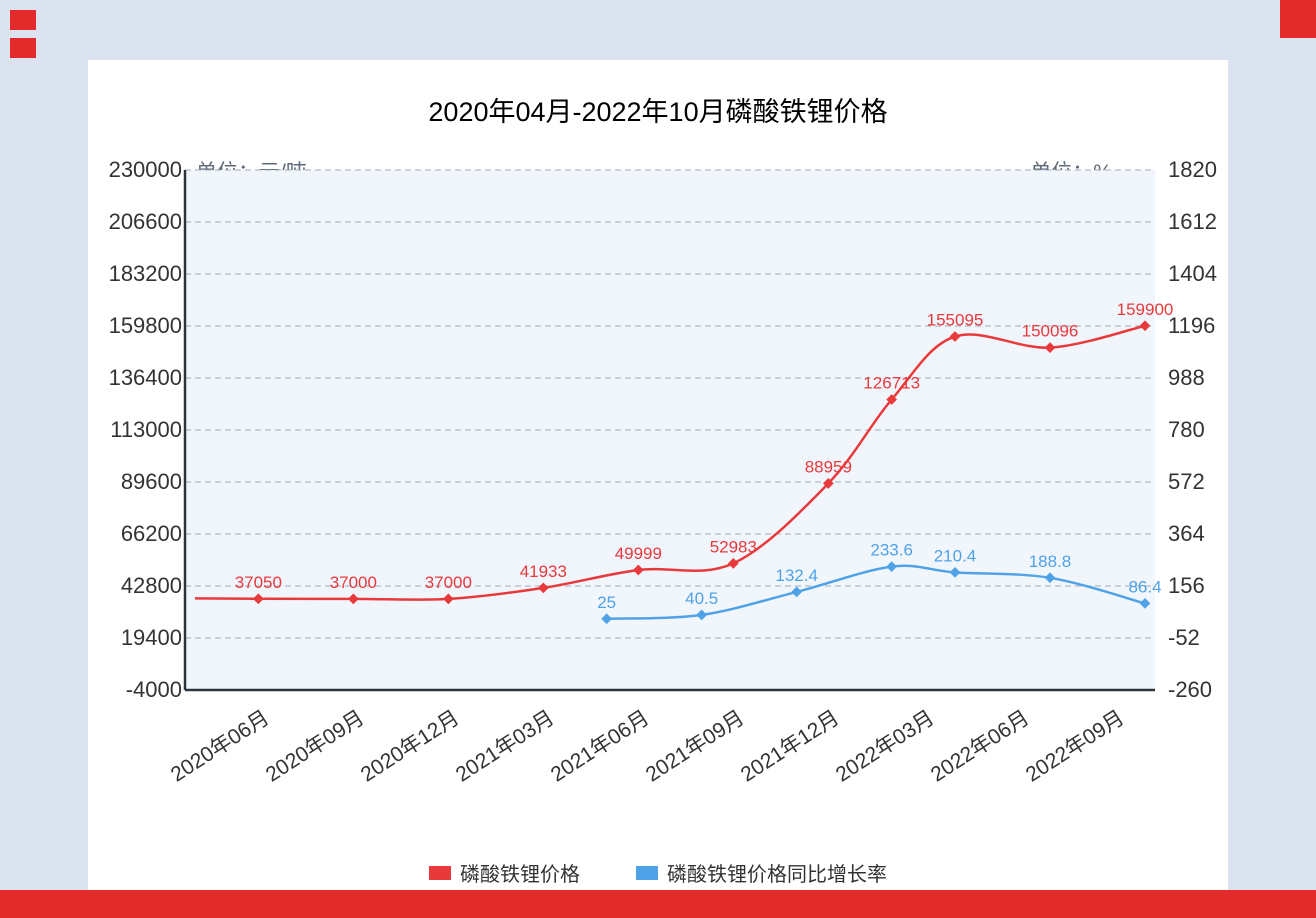  Describe the element at coordinates (1192, 169) in the screenshot. I see `y-axis-tick-right: 1820` at that location.